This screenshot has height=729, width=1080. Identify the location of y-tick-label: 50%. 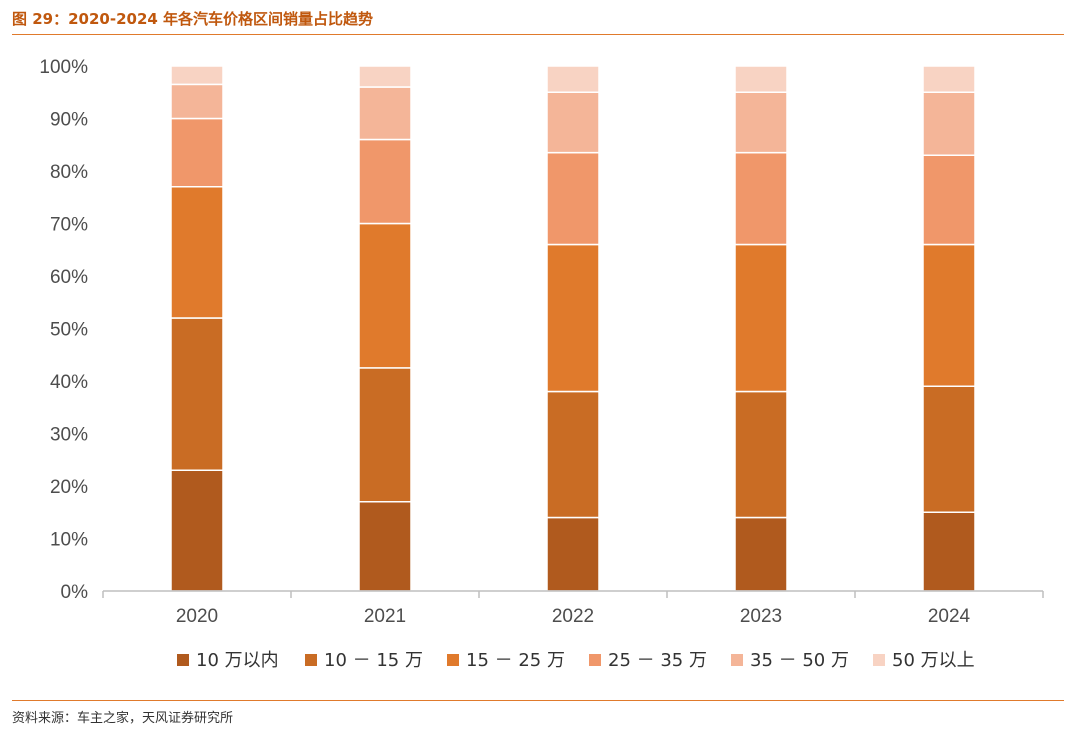
(69, 330).